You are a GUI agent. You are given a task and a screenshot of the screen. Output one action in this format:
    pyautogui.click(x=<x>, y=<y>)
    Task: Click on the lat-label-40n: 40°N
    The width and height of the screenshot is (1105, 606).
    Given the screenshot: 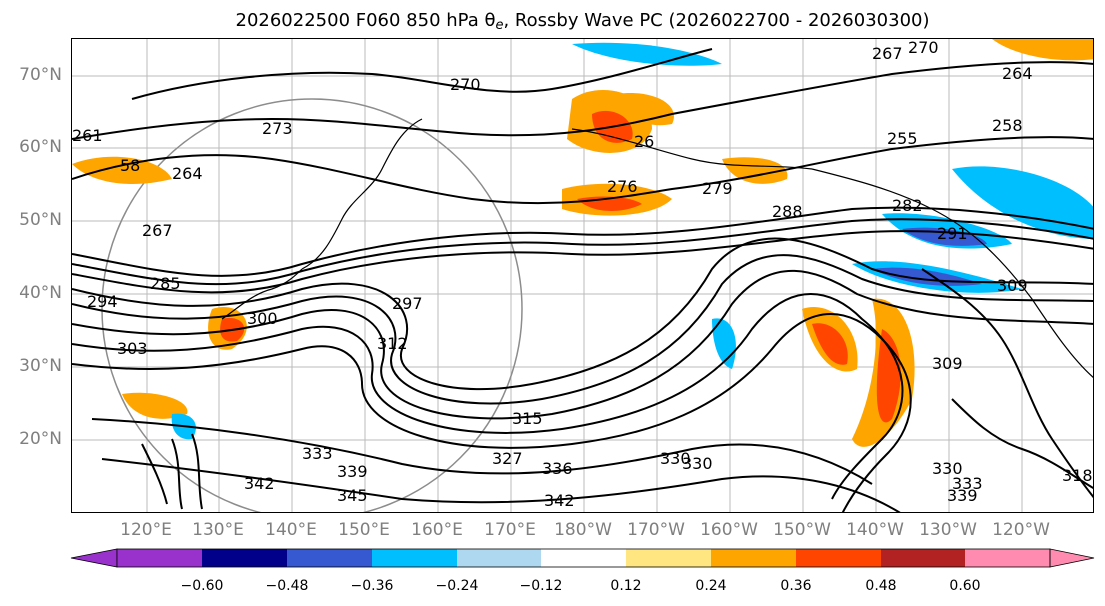 What is the action you would take?
    pyautogui.click(x=40, y=293)
    